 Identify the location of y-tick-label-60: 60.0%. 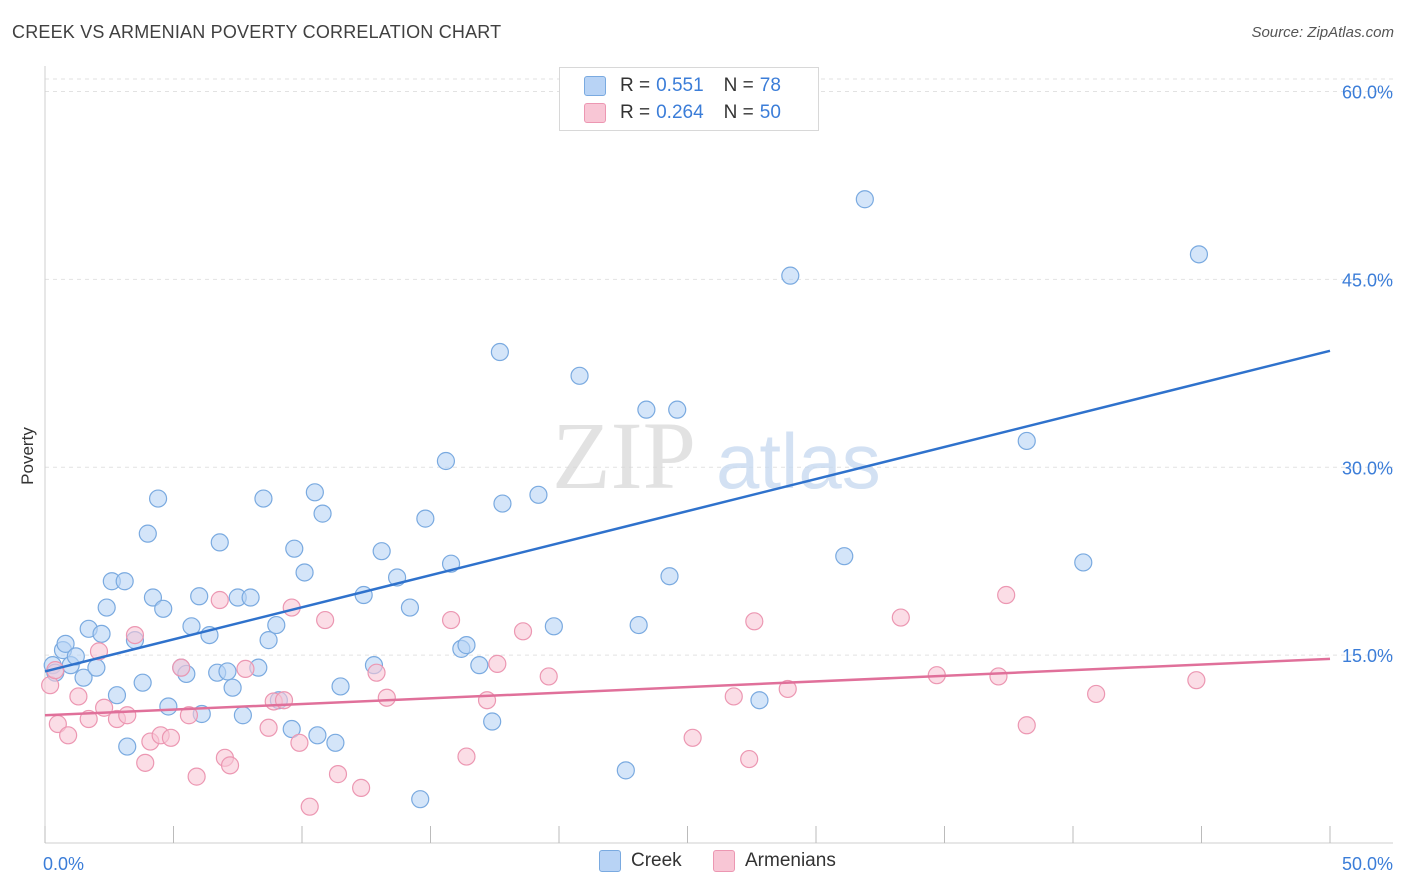
(1367, 93).